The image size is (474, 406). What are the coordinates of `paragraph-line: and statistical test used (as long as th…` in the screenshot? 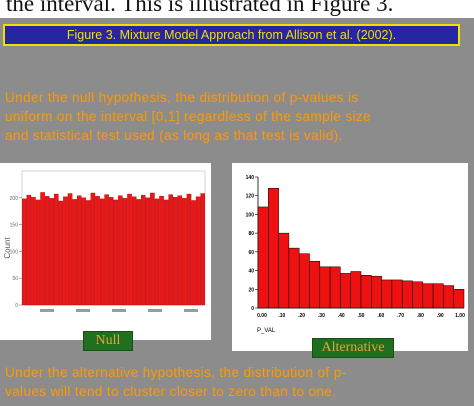 It's located at (174, 135).